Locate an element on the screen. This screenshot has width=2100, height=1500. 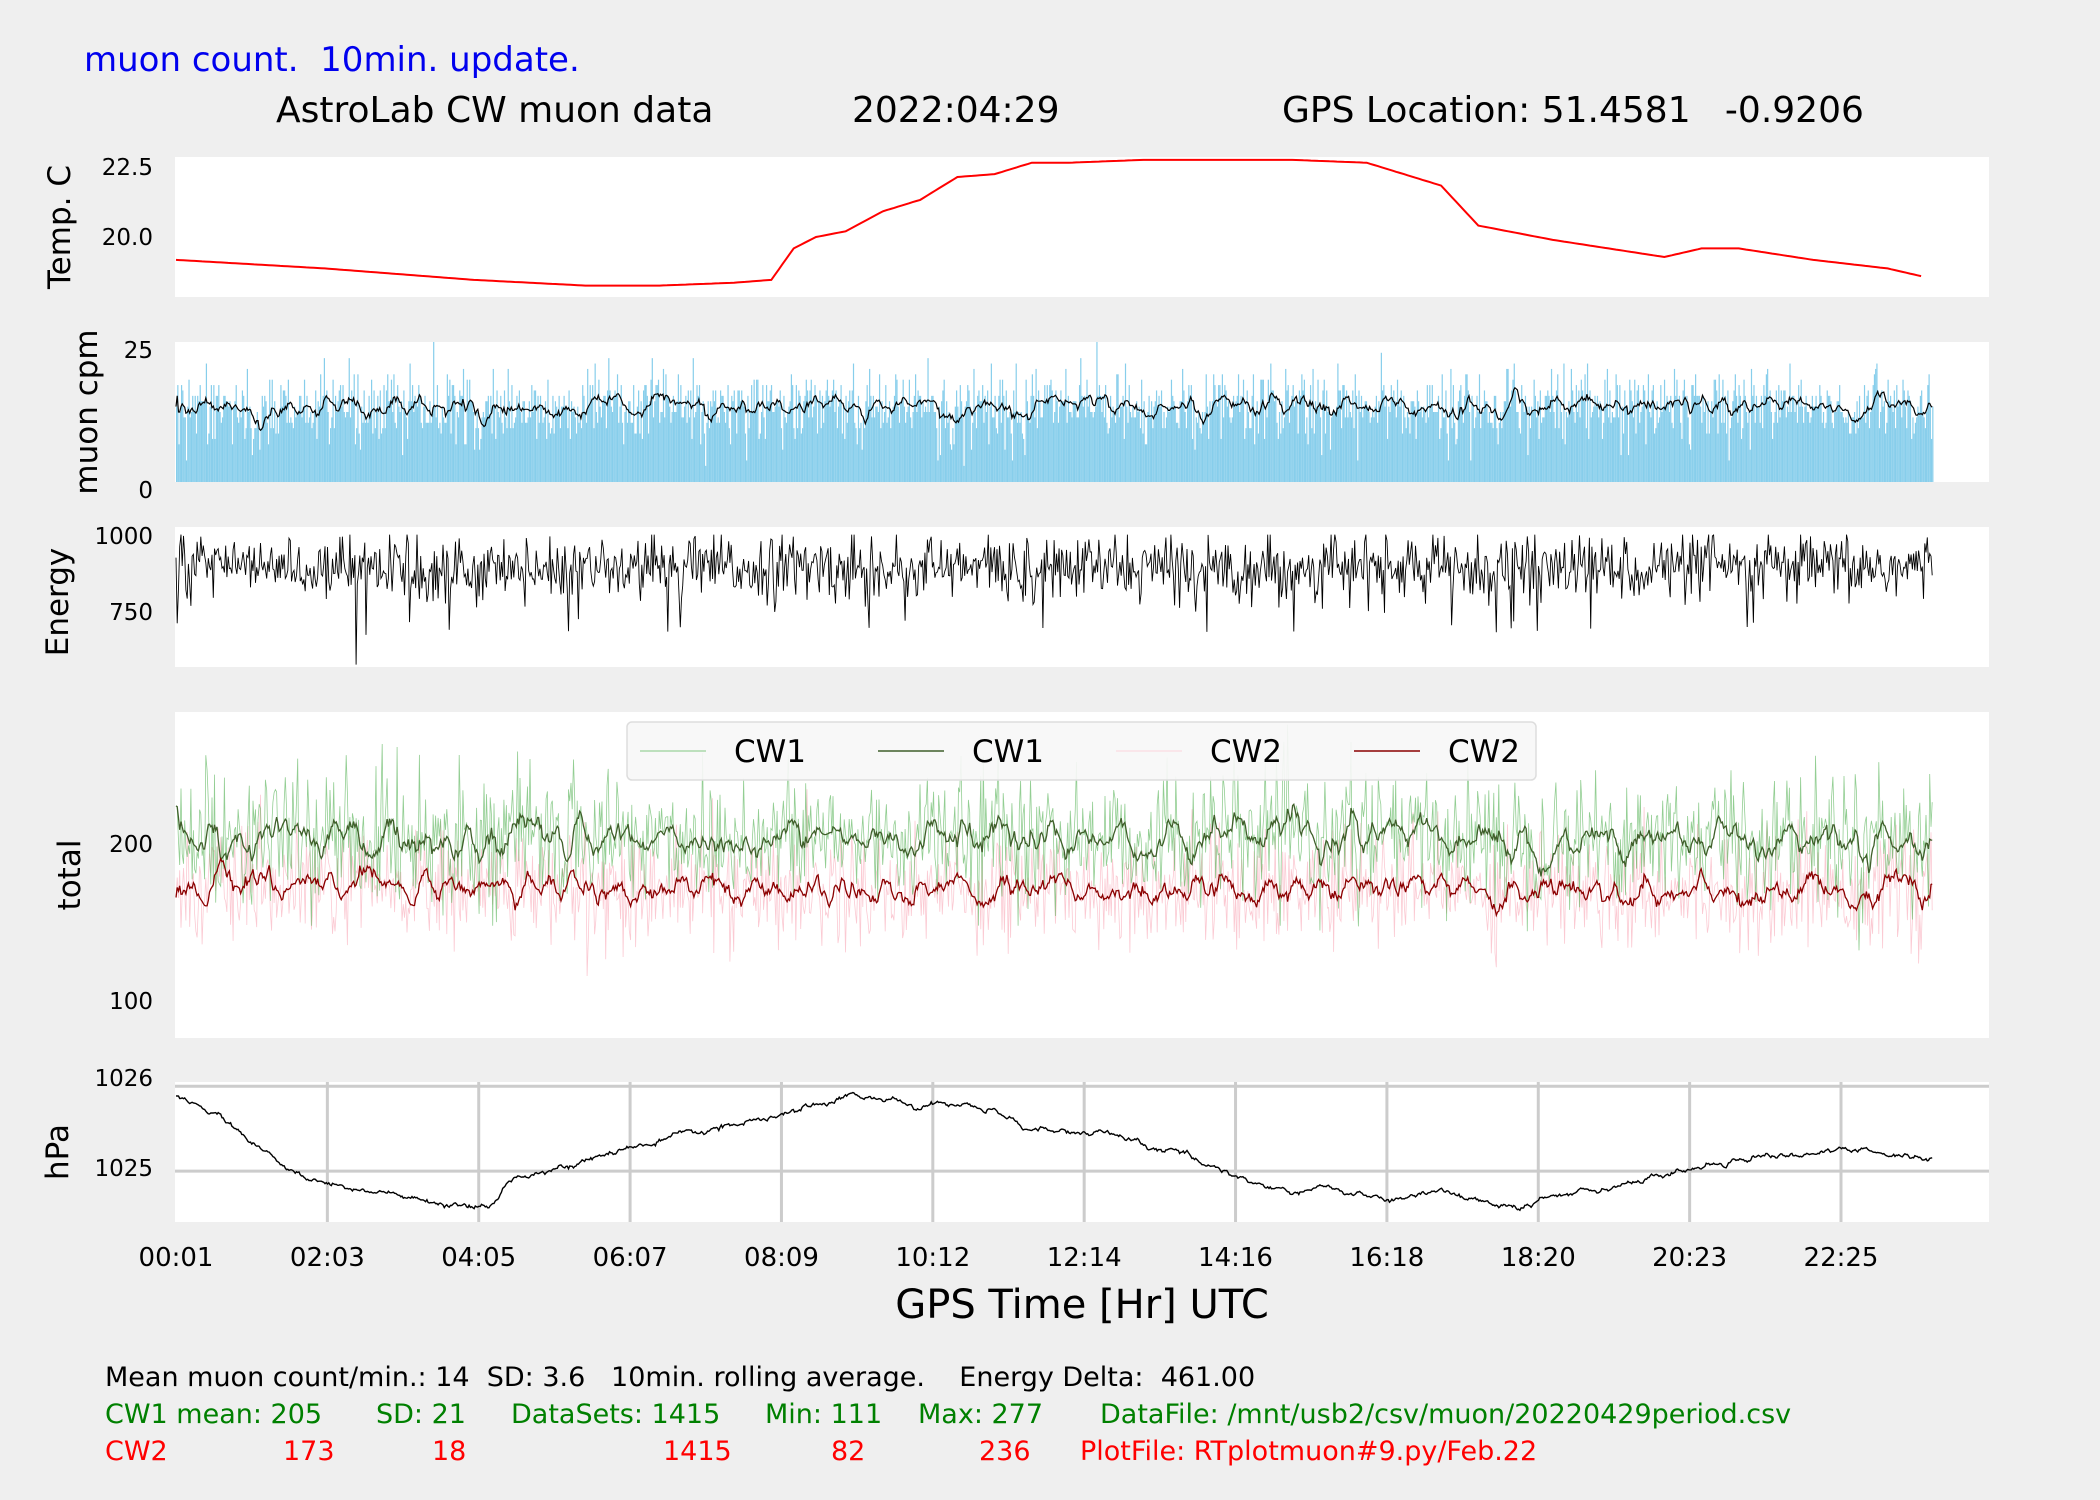
x-tick-label: 10:12 is located at coordinates (932, 1258).